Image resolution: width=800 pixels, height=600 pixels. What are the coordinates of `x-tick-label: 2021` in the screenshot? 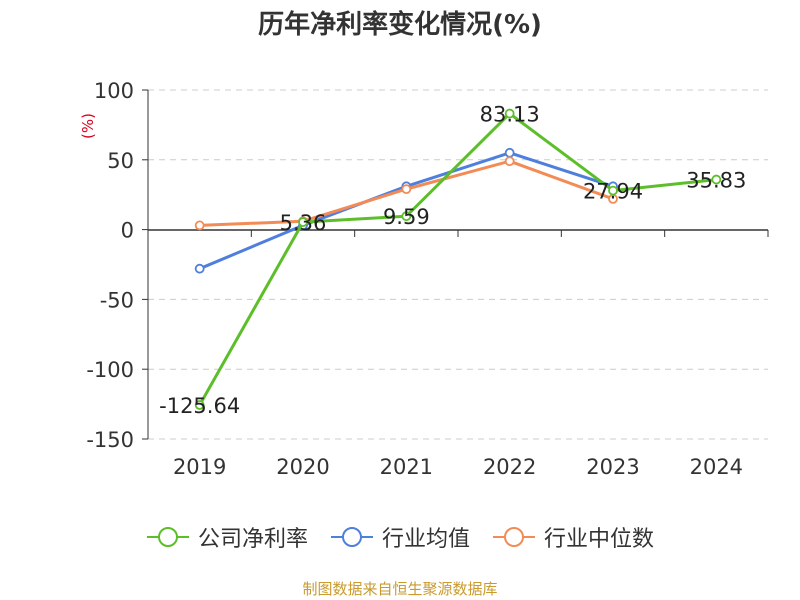 It's located at (406, 467).